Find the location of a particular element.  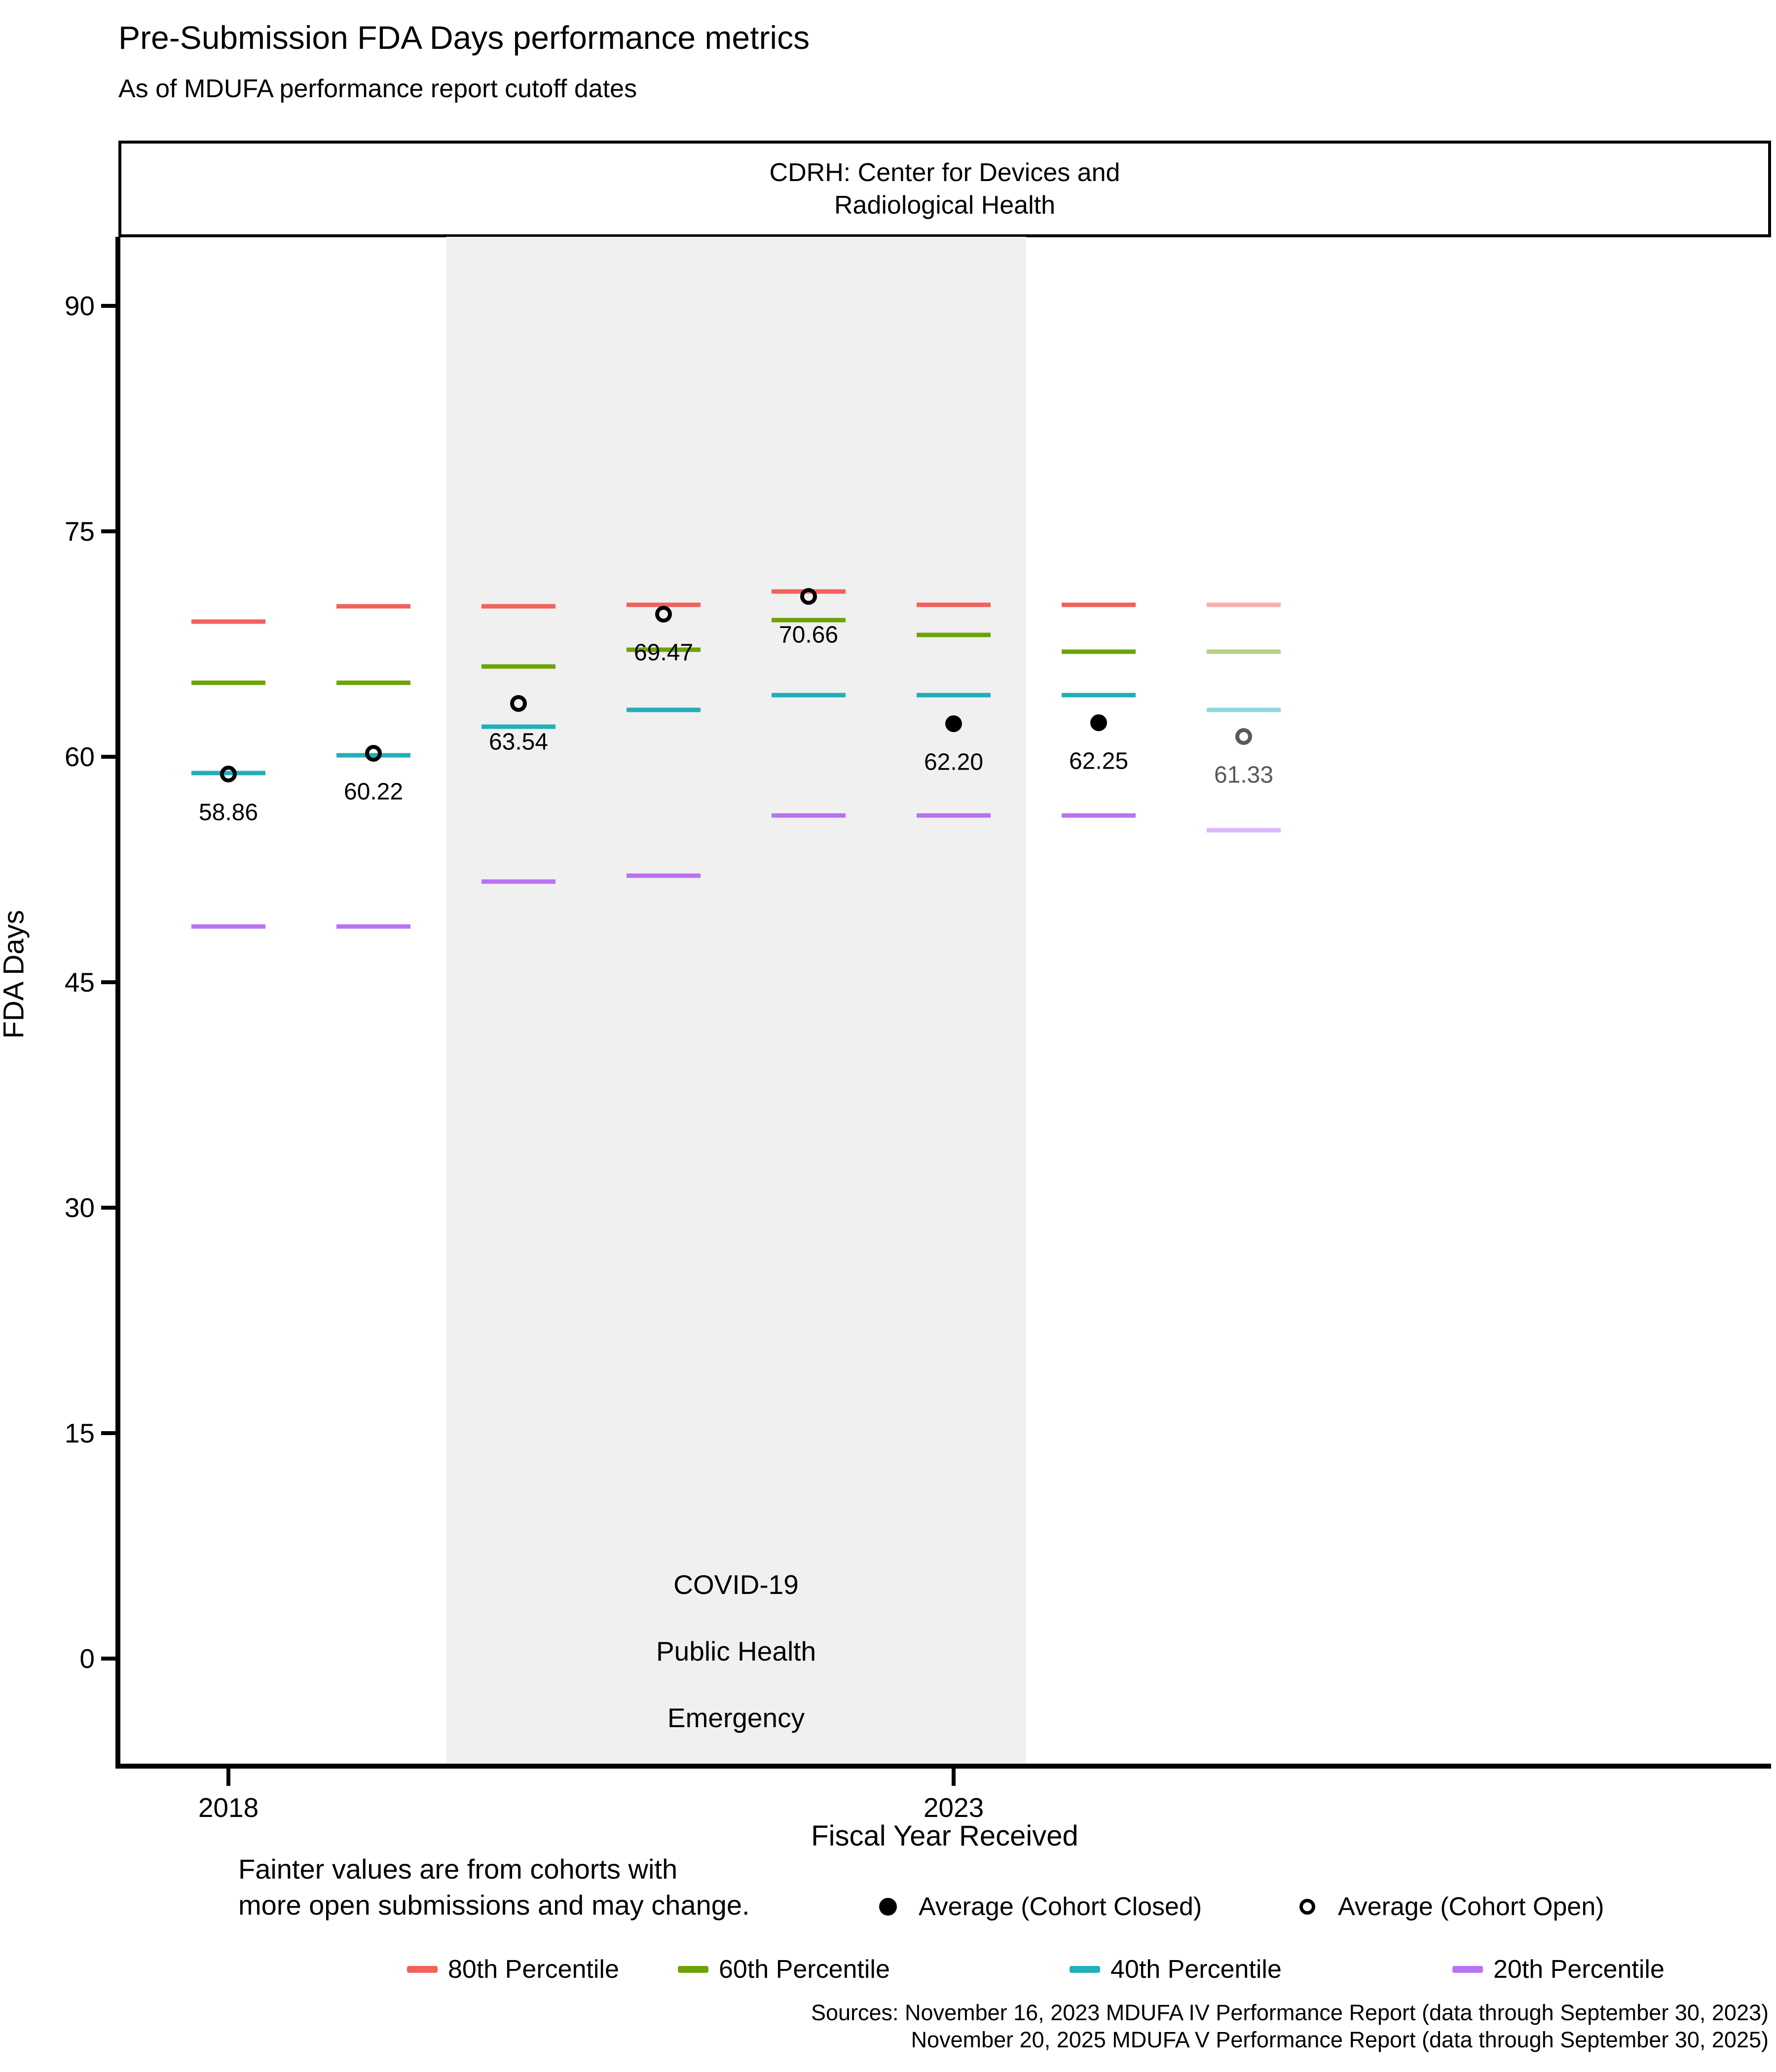

covid-band-label-line3: Emergency is located at coordinates (736, 1718).